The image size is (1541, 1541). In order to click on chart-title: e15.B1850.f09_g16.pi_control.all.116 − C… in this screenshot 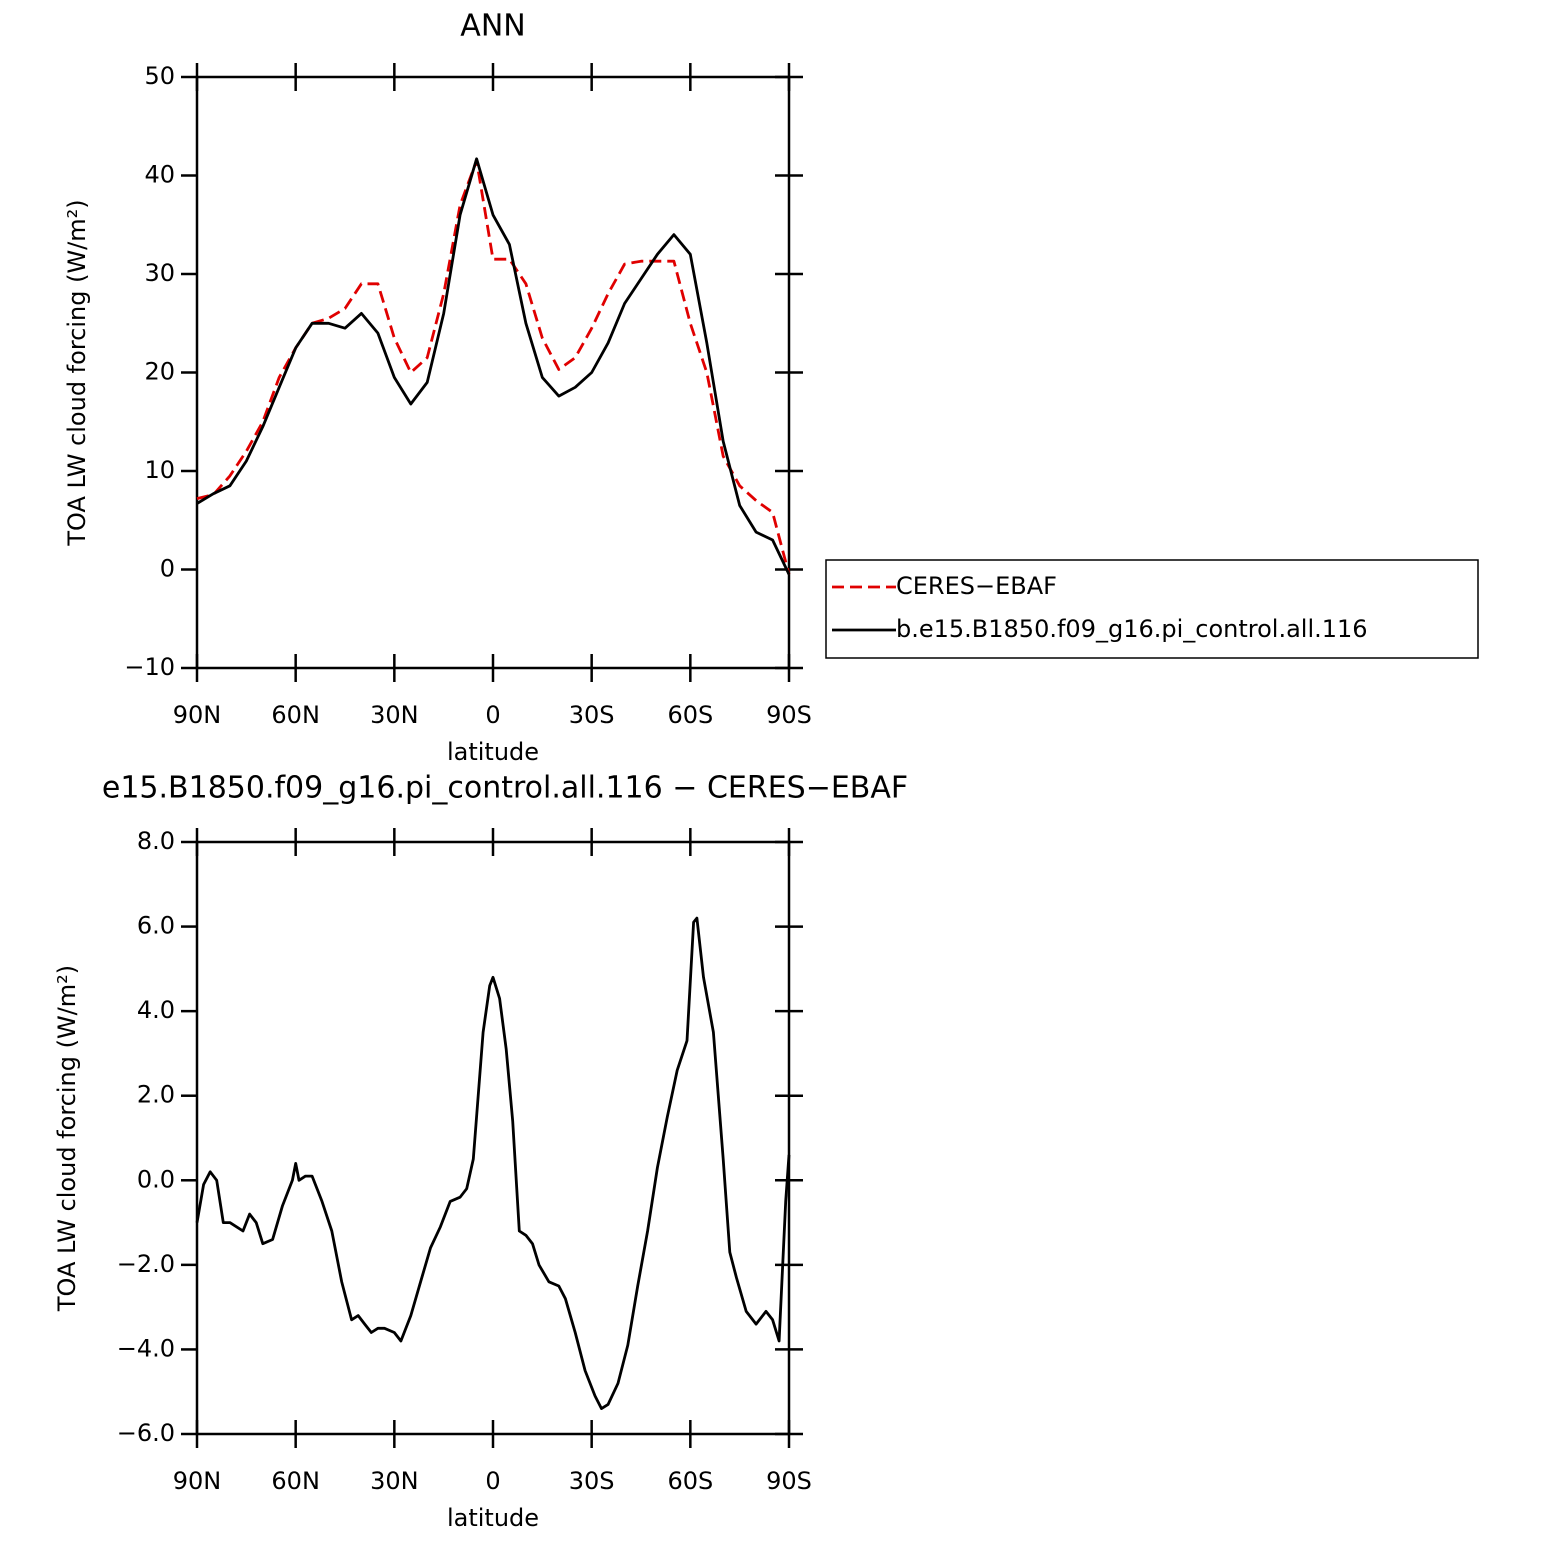, I will do `click(505, 788)`.